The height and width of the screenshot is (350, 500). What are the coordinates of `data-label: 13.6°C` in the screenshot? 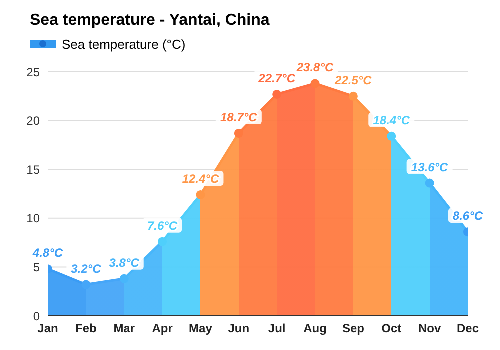 It's located at (430, 167).